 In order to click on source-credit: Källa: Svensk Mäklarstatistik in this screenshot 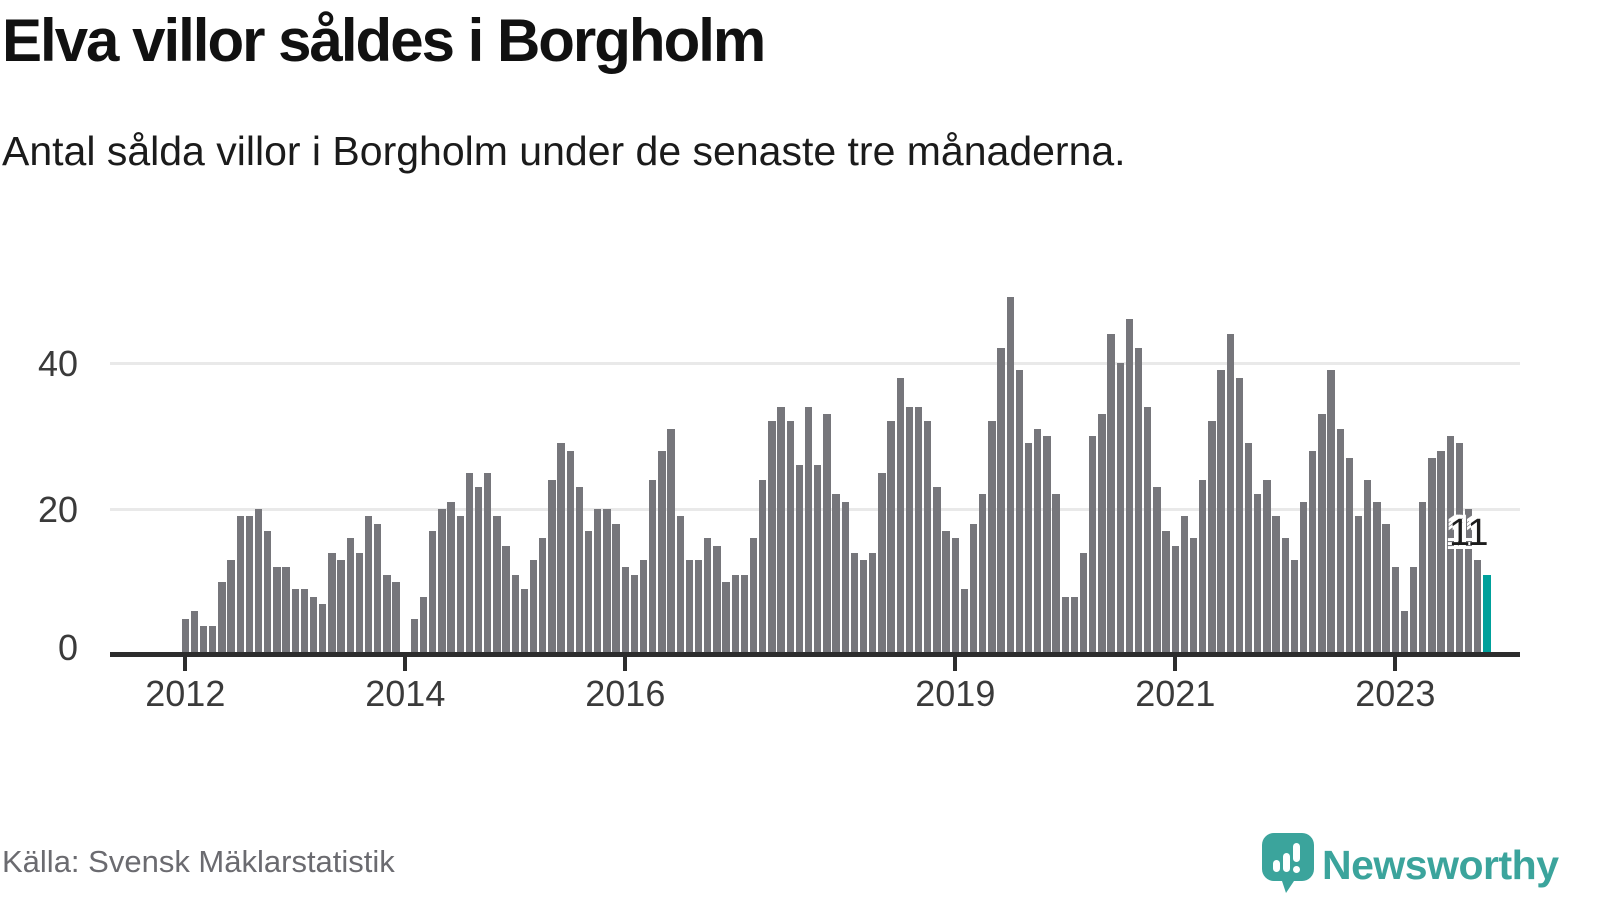, I will do `click(198, 861)`.